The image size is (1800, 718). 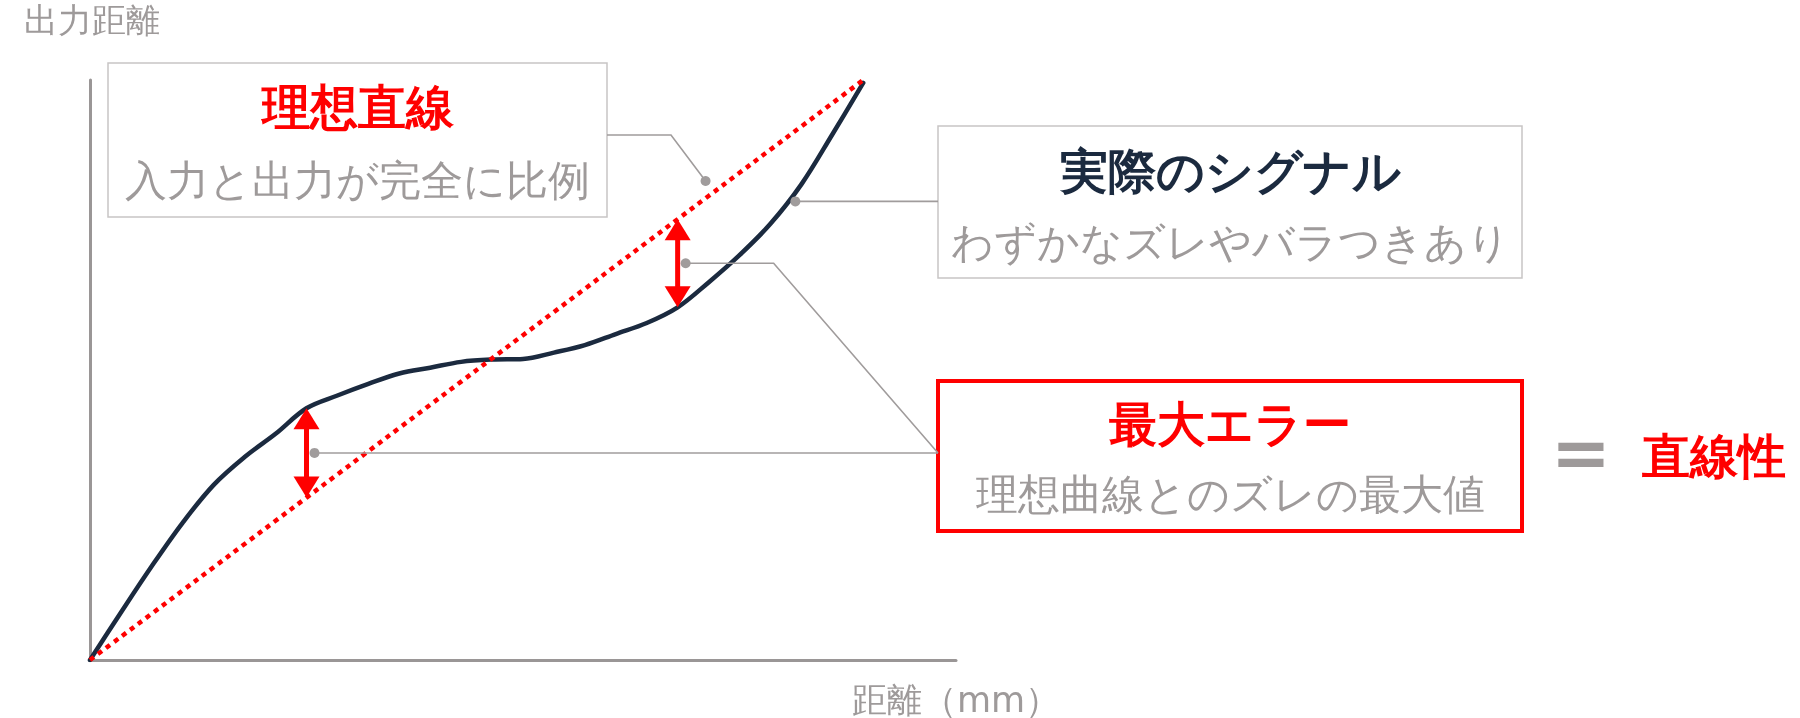 I want to click on text: 最大エラー, so click(x=1230, y=424).